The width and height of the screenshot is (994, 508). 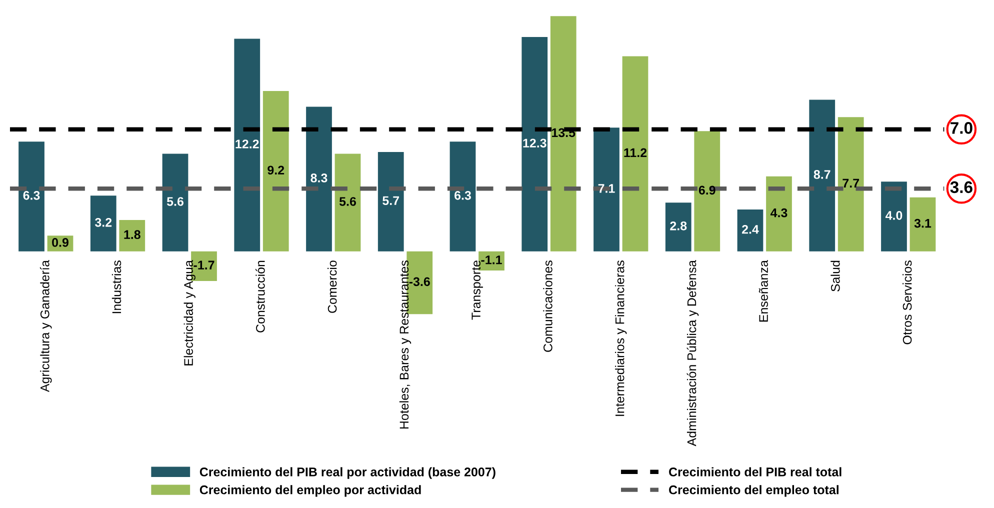 I want to click on data-label: 0.9, so click(x=60, y=242).